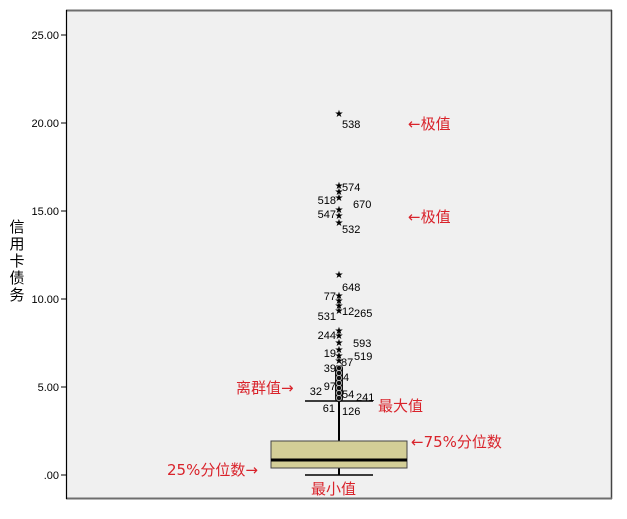 Image resolution: width=627 pixels, height=519 pixels. I want to click on pt-label-518: 518, so click(327, 201).